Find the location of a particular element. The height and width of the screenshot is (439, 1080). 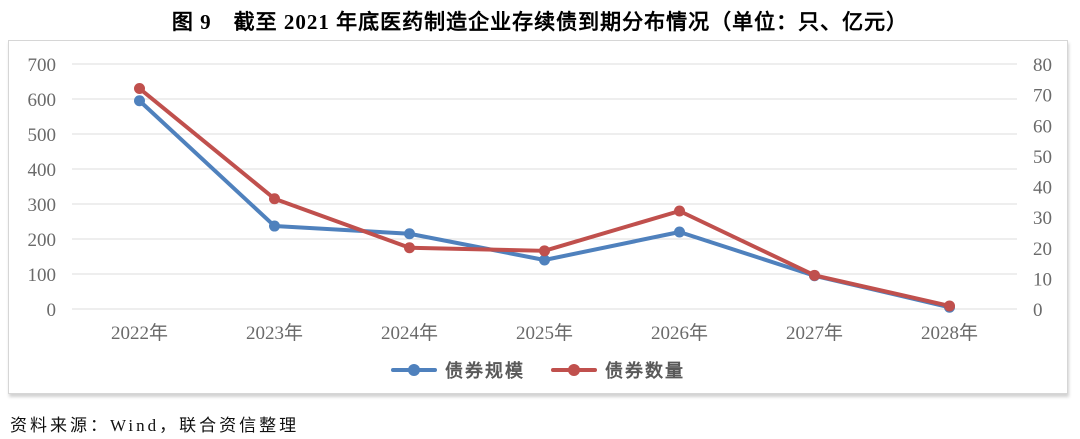

legend-label-bond-count: 债券数量 is located at coordinates (645, 371).